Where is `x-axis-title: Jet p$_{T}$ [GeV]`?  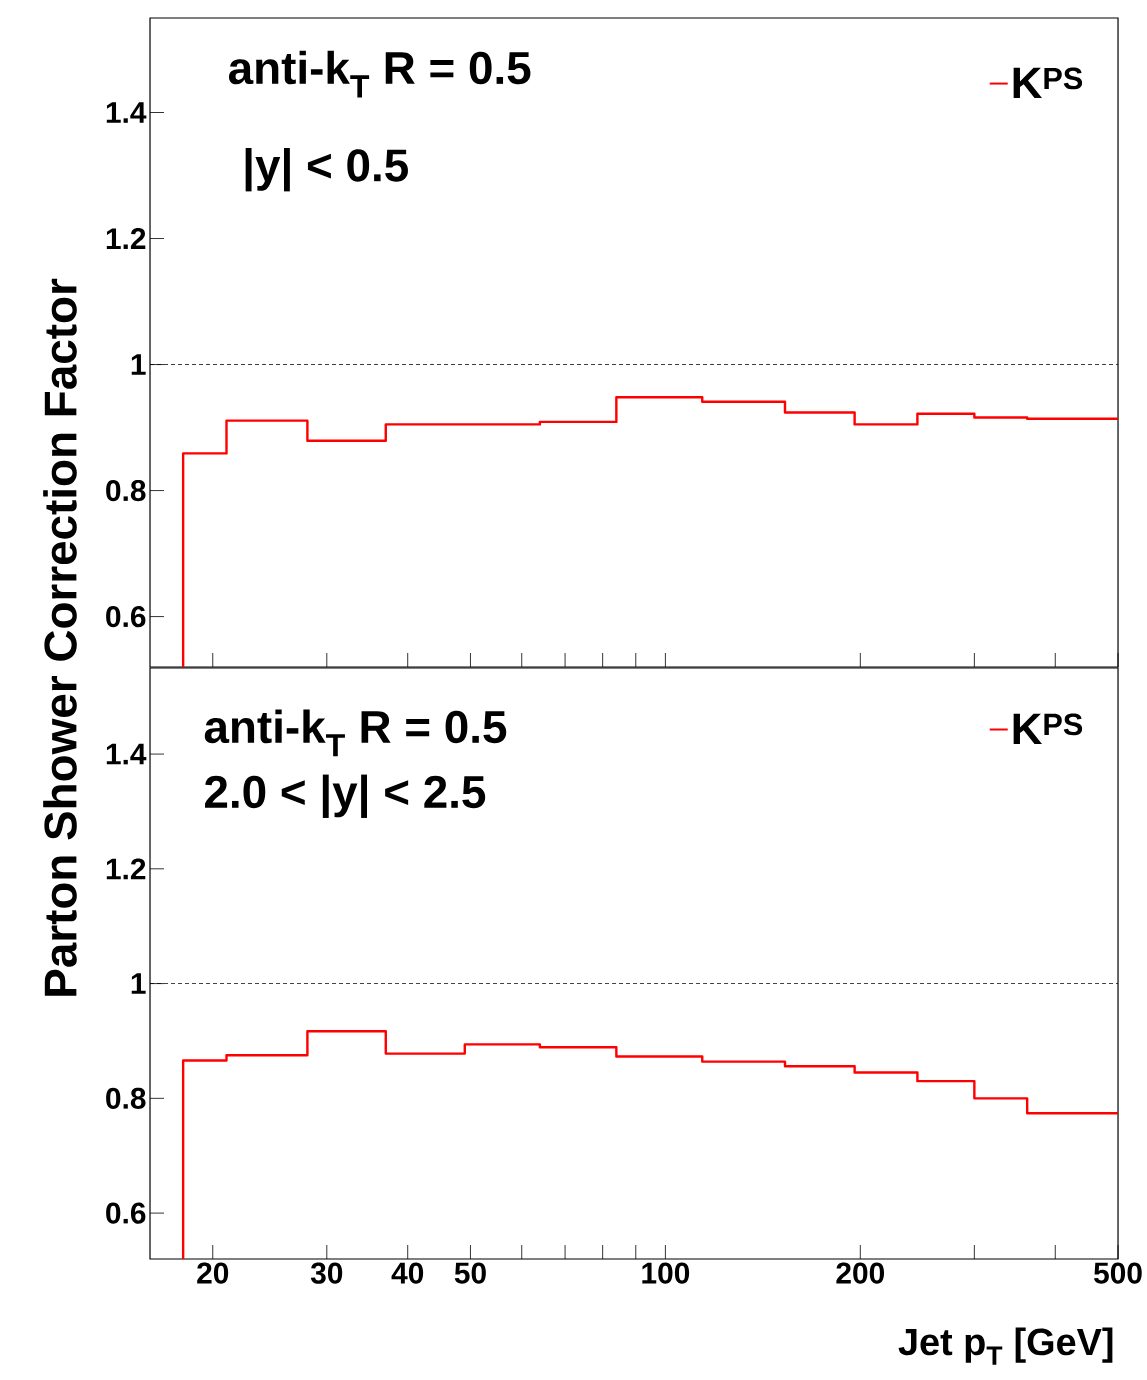 x-axis-title: Jet p$_{T}$ [GeV] is located at coordinates (1005, 1346).